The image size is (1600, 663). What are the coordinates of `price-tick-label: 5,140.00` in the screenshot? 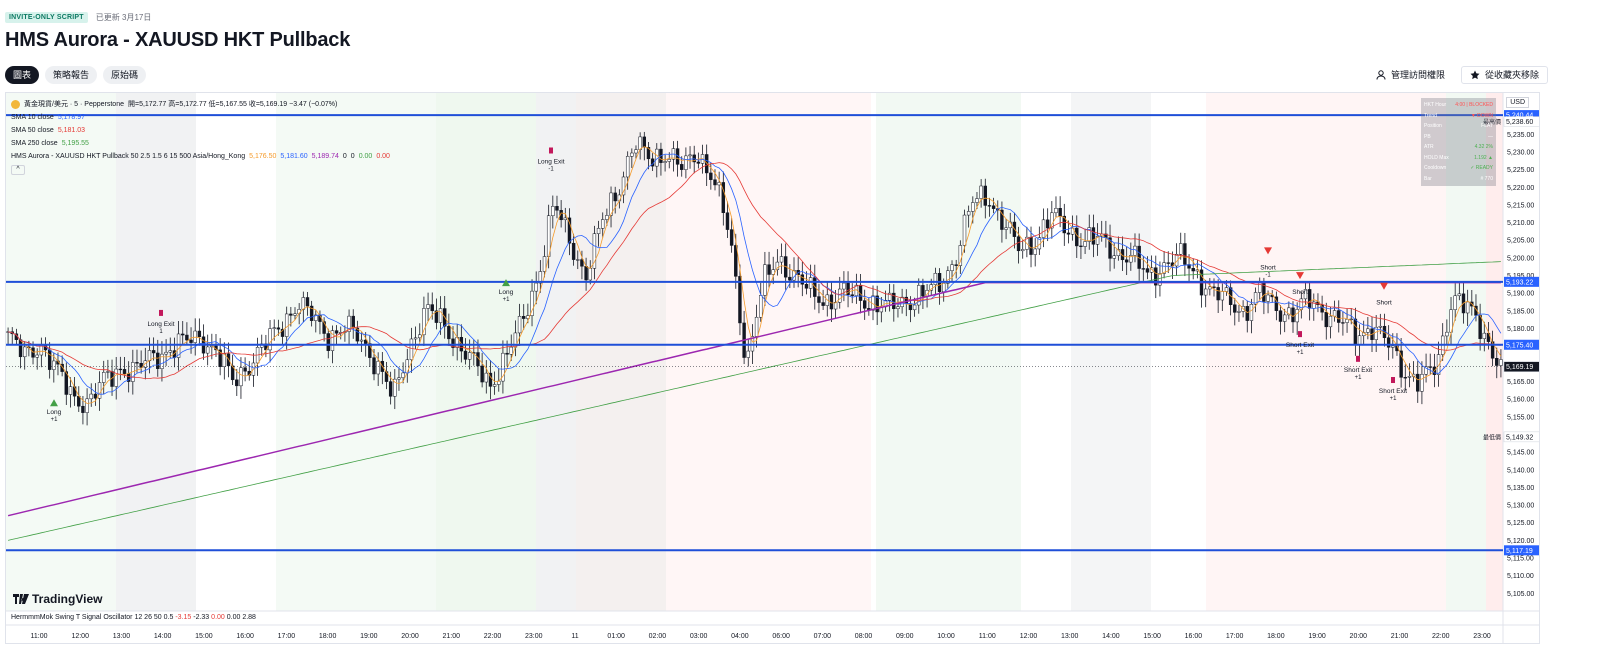 It's located at (1520, 470).